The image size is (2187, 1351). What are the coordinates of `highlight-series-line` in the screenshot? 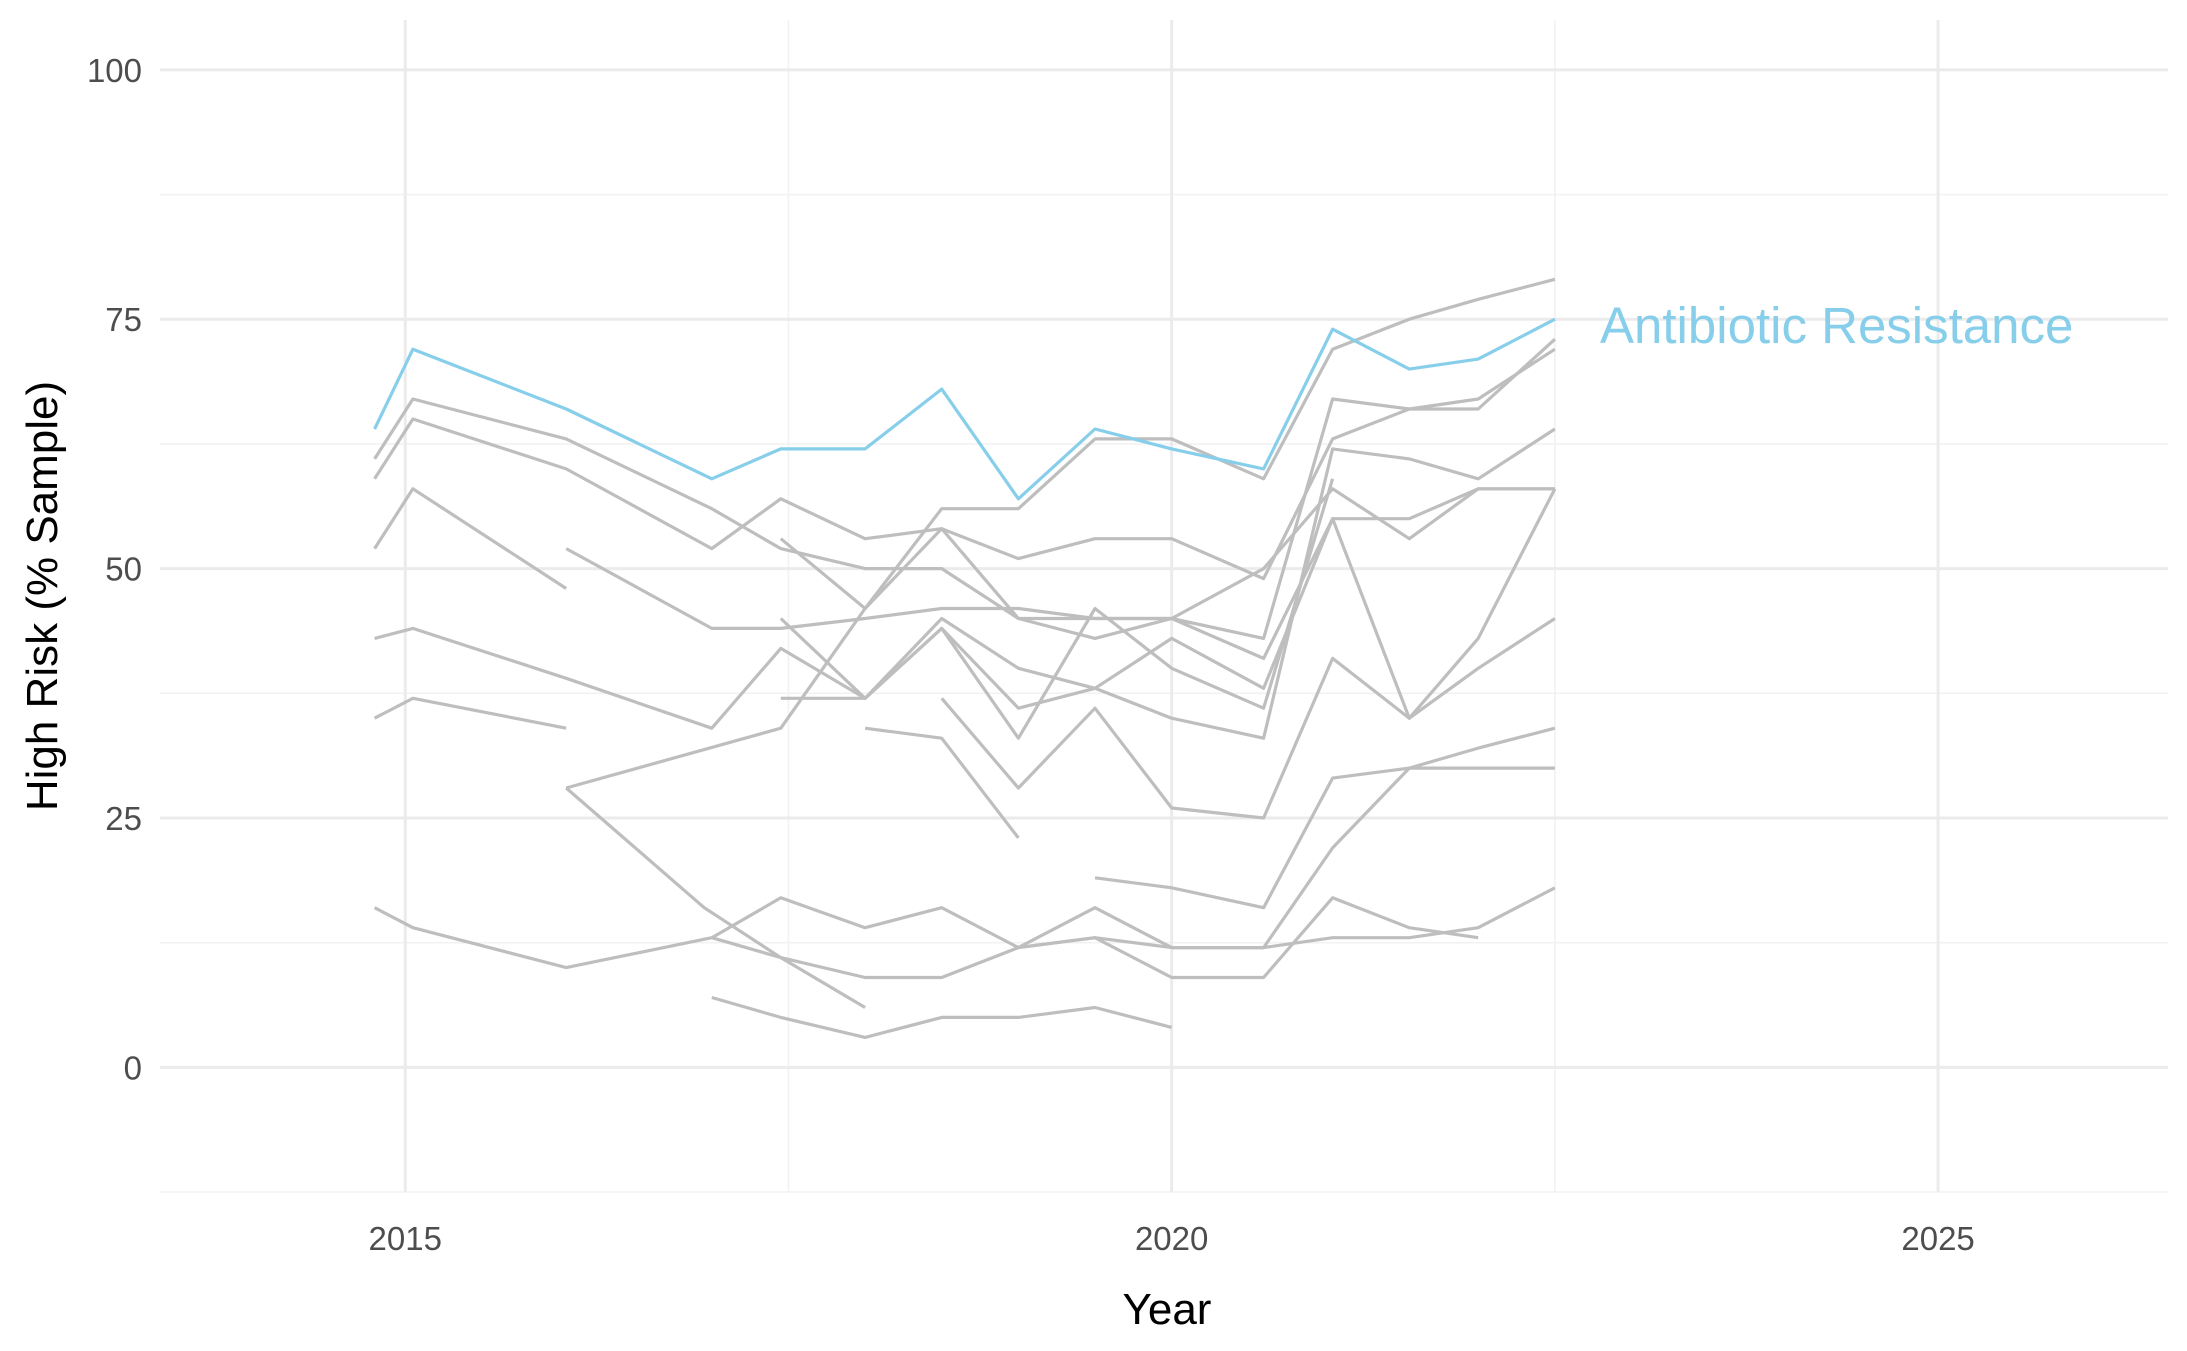 It's located at (964, 409).